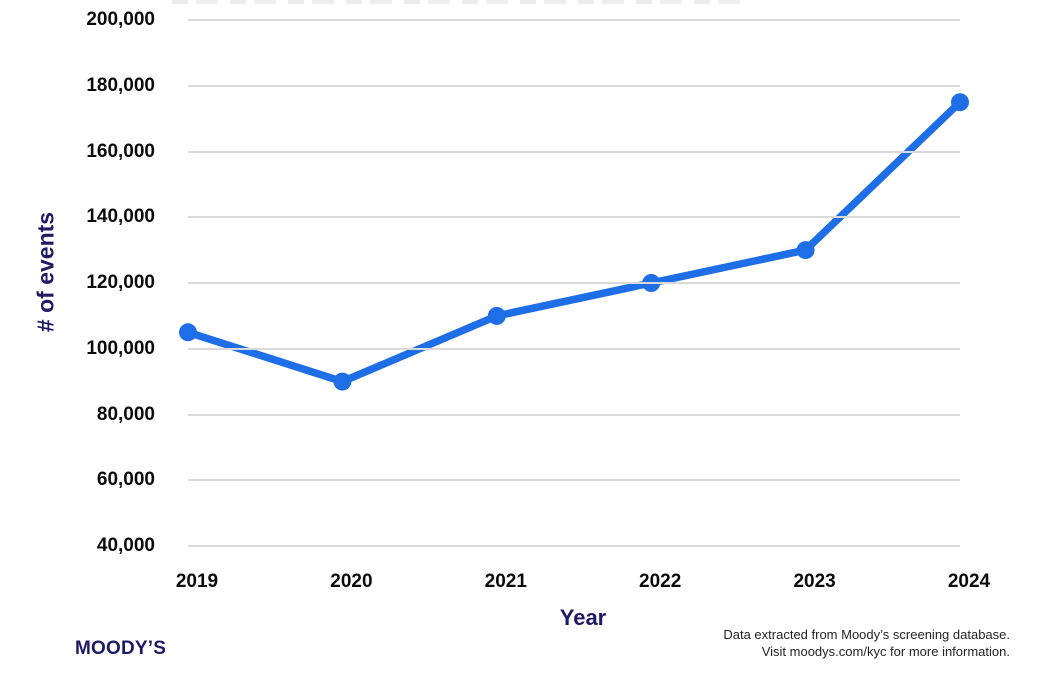 Image resolution: width=1053 pixels, height=679 pixels. Describe the element at coordinates (583, 617) in the screenshot. I see `x-axis-title: Year` at that location.